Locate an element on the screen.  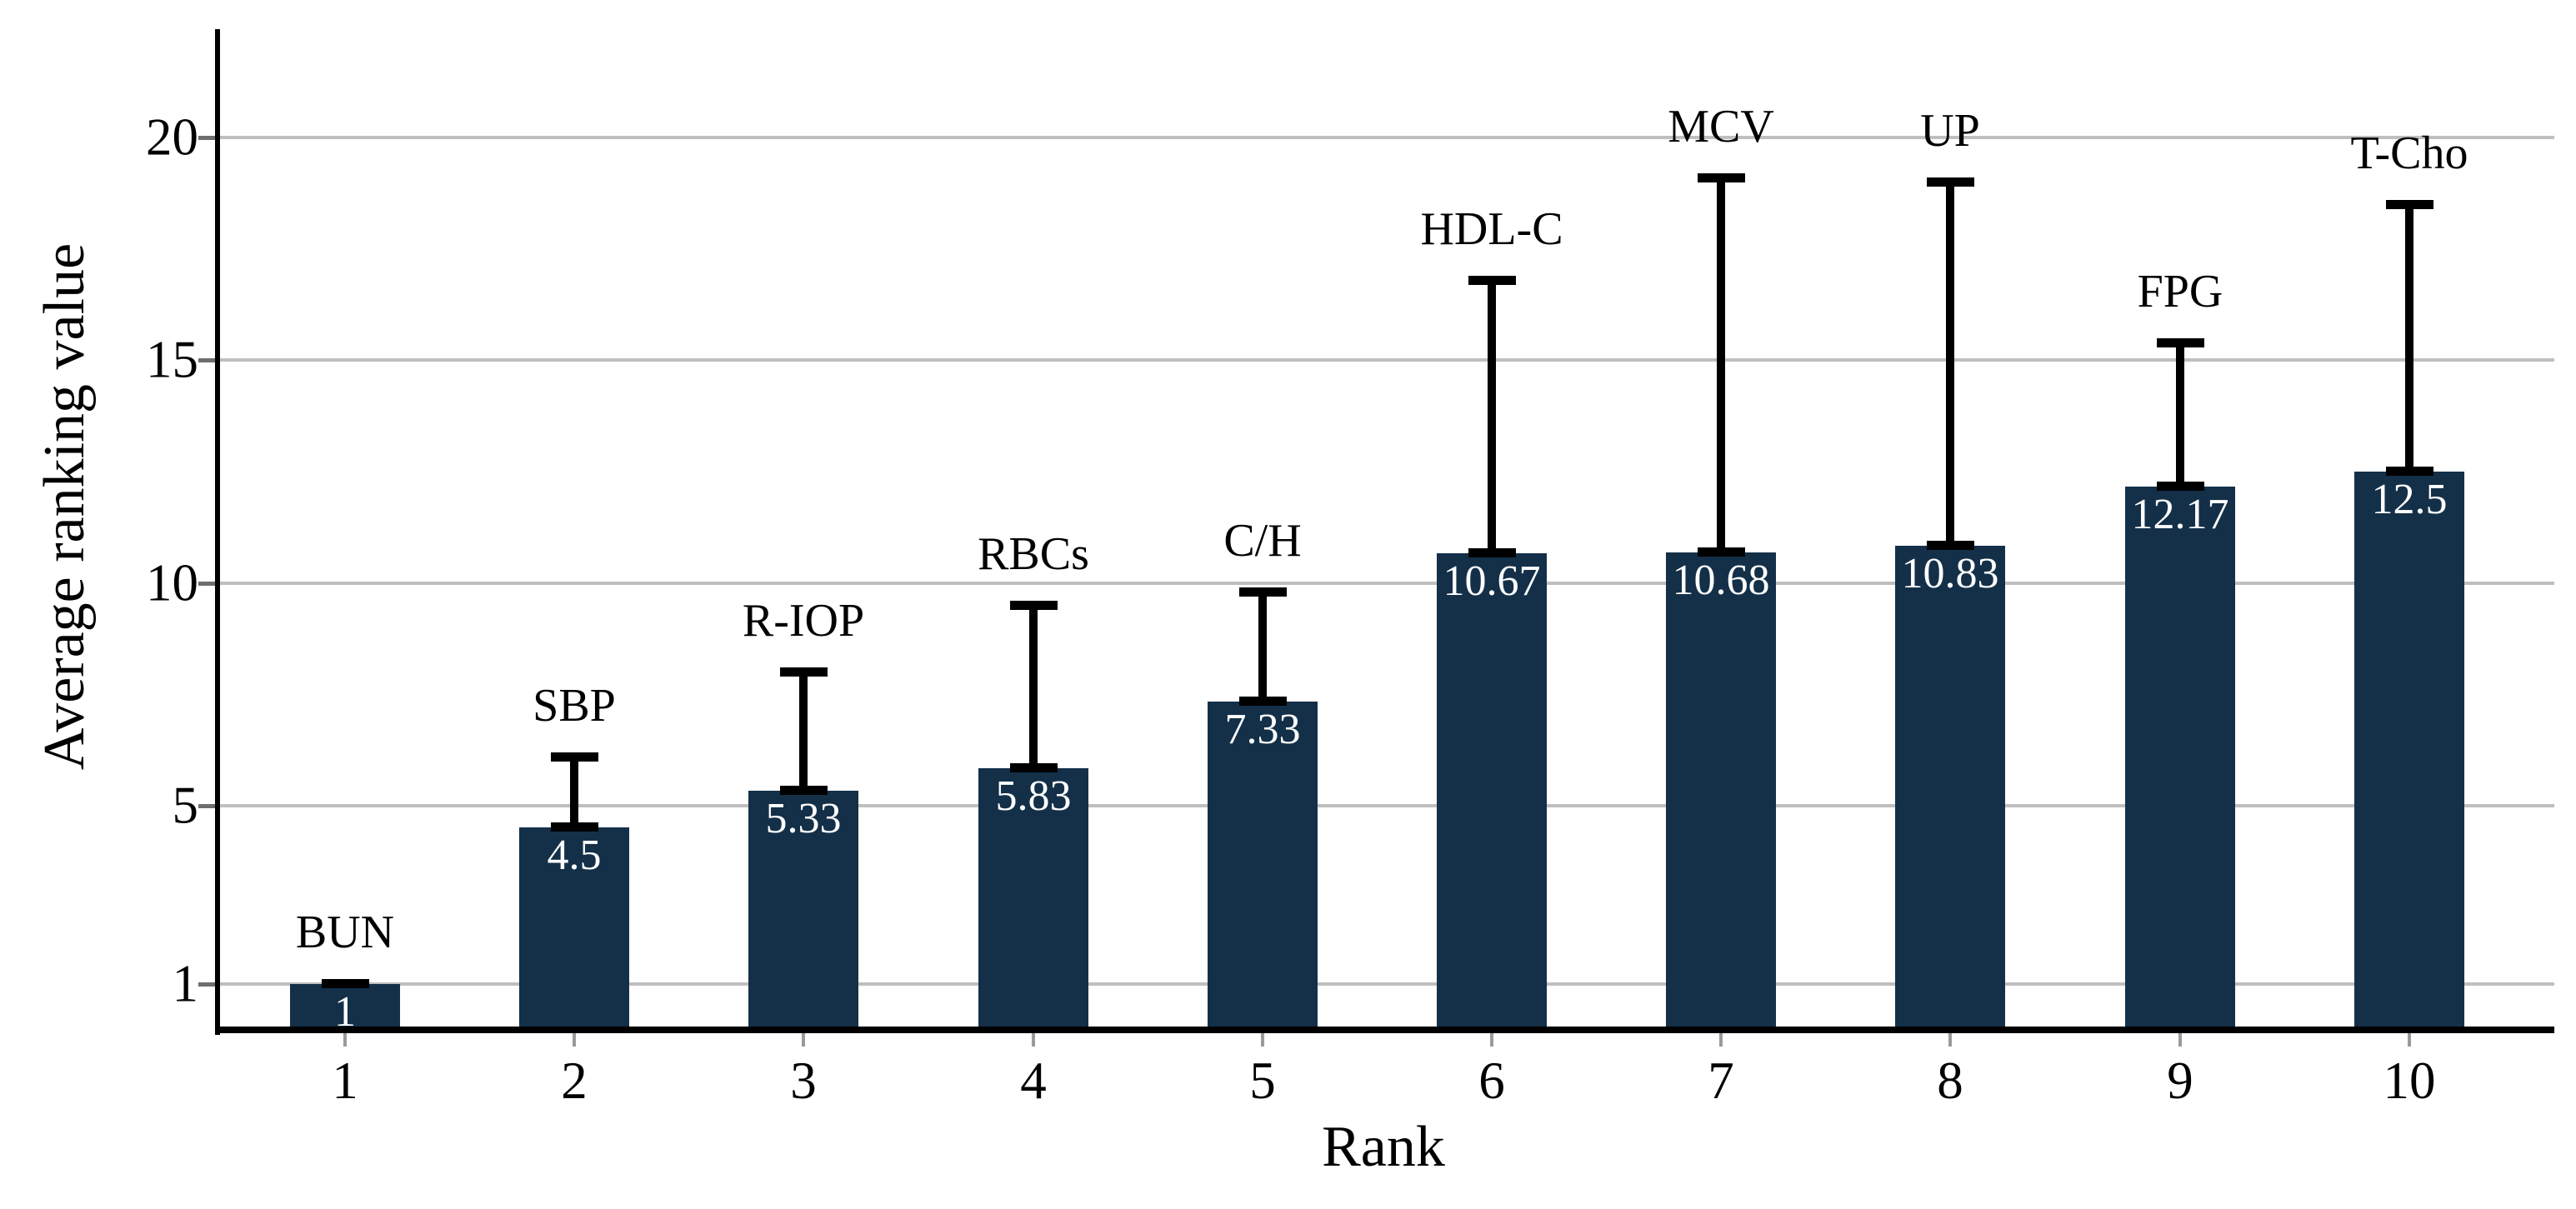
x-tick-label: 2 is located at coordinates (574, 1081).